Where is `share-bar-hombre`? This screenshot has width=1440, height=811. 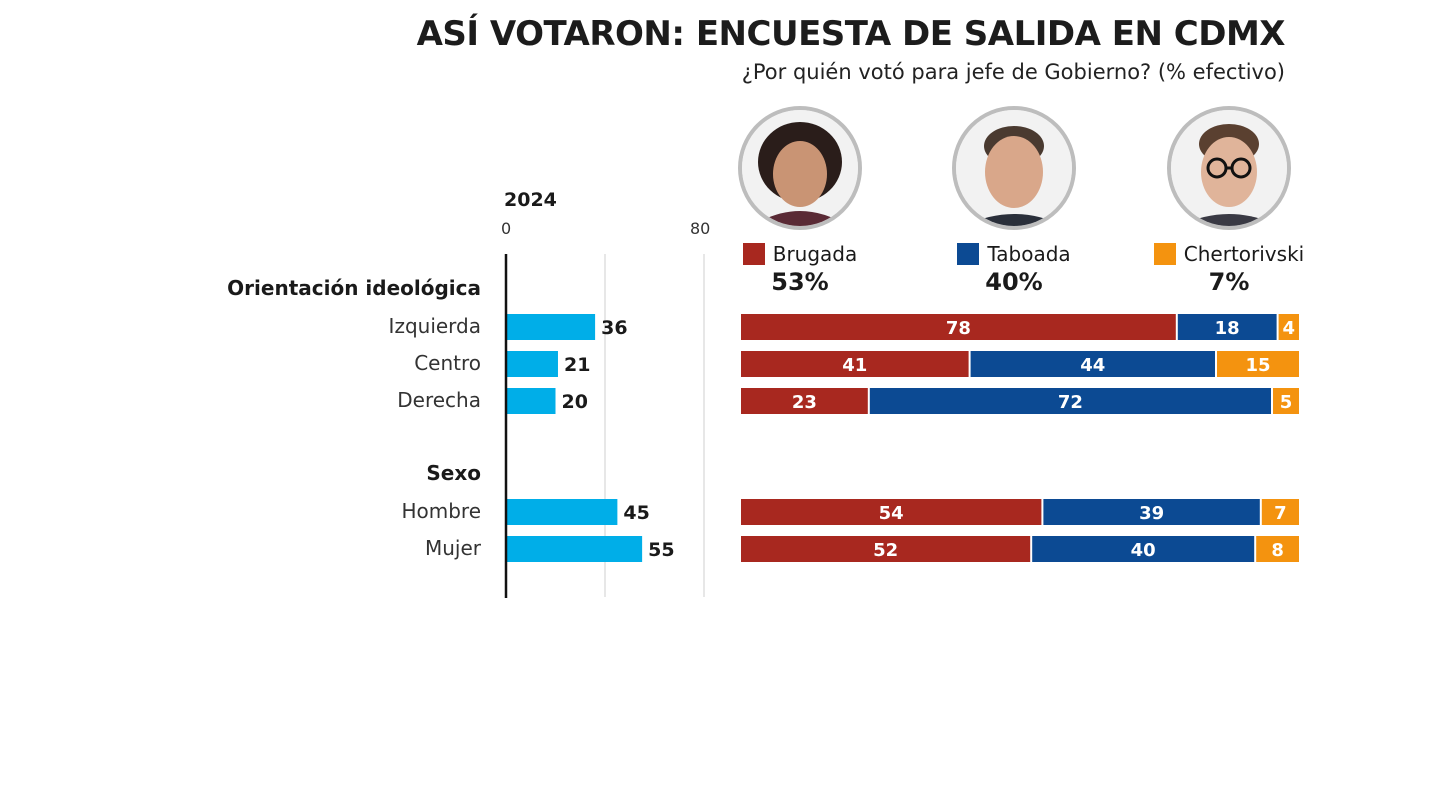 share-bar-hombre is located at coordinates (562, 512).